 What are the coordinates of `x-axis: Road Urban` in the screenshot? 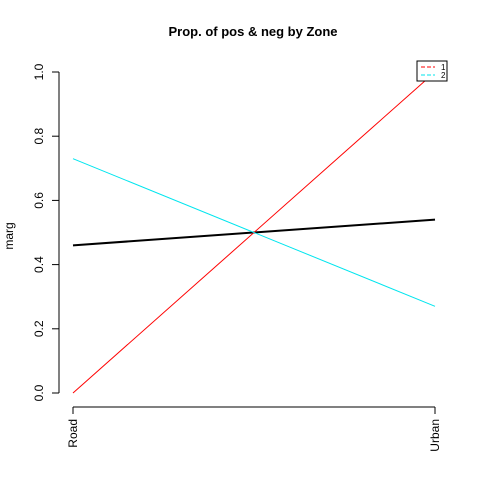 It's located at (254, 429).